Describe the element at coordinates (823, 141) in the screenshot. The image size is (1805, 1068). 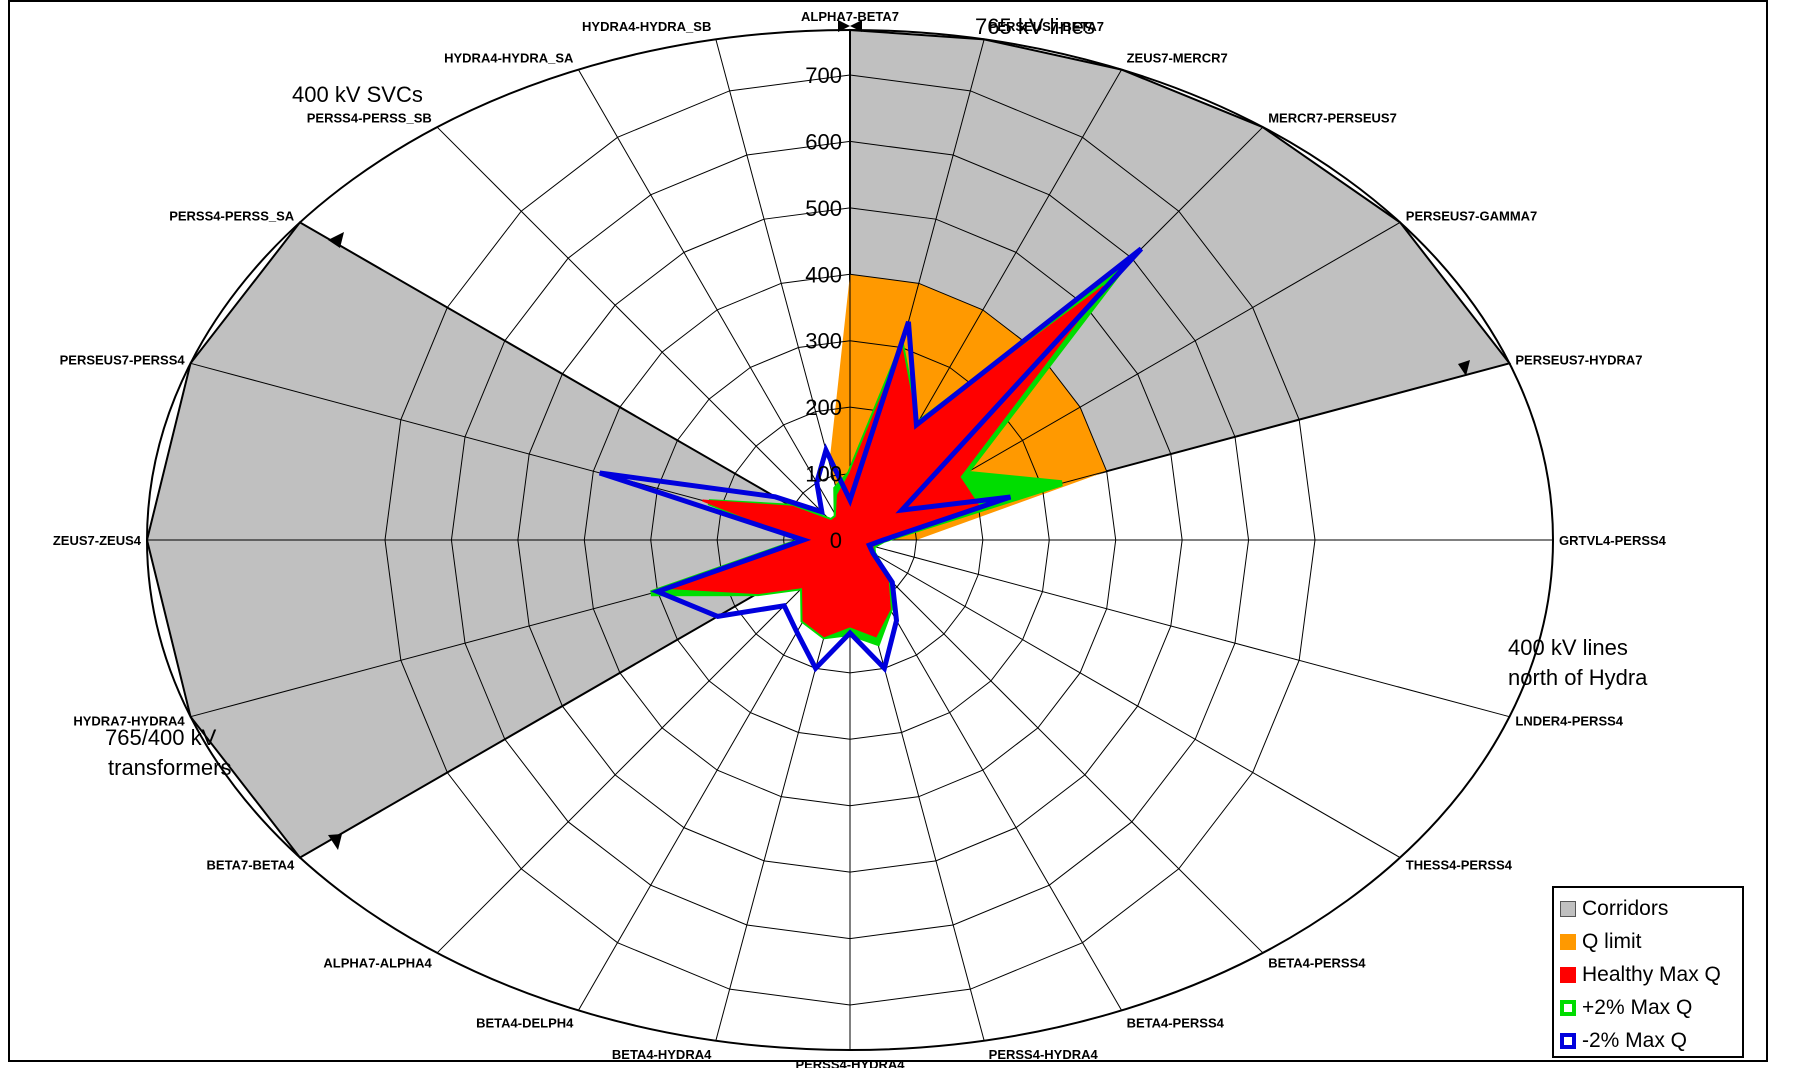
I see `radial-tick-label: 600` at that location.